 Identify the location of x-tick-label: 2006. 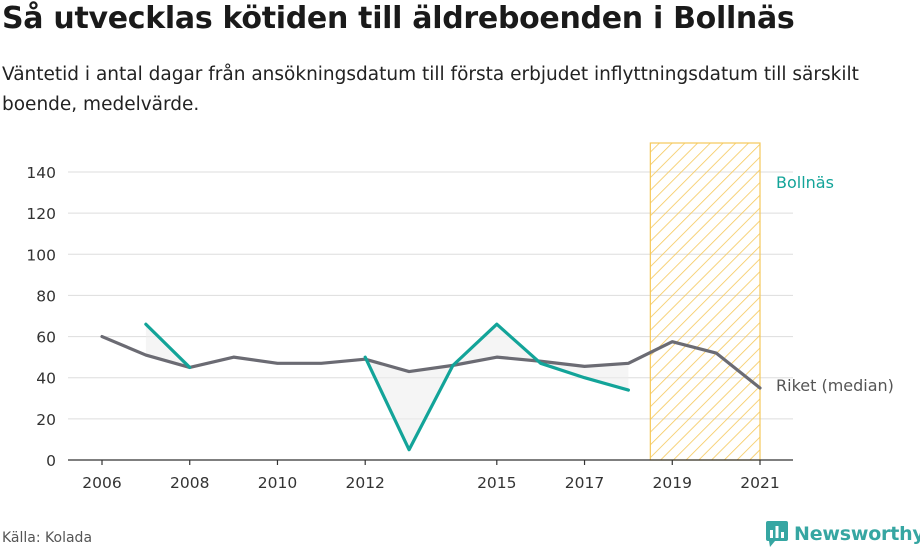
(101, 483).